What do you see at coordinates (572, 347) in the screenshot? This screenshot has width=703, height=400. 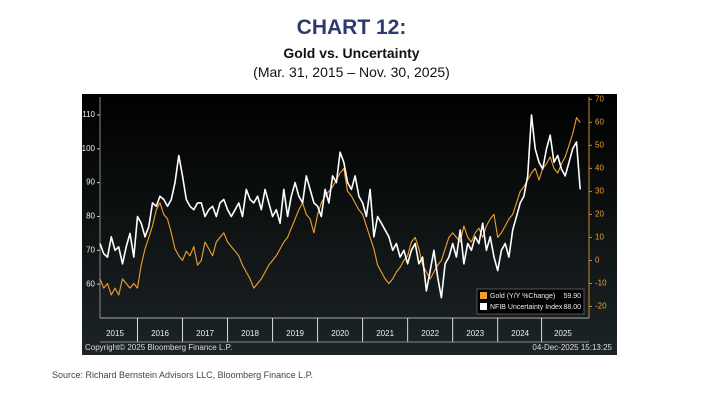 I see `timestamp: 04-Dec-2025 15:13:25` at bounding box center [572, 347].